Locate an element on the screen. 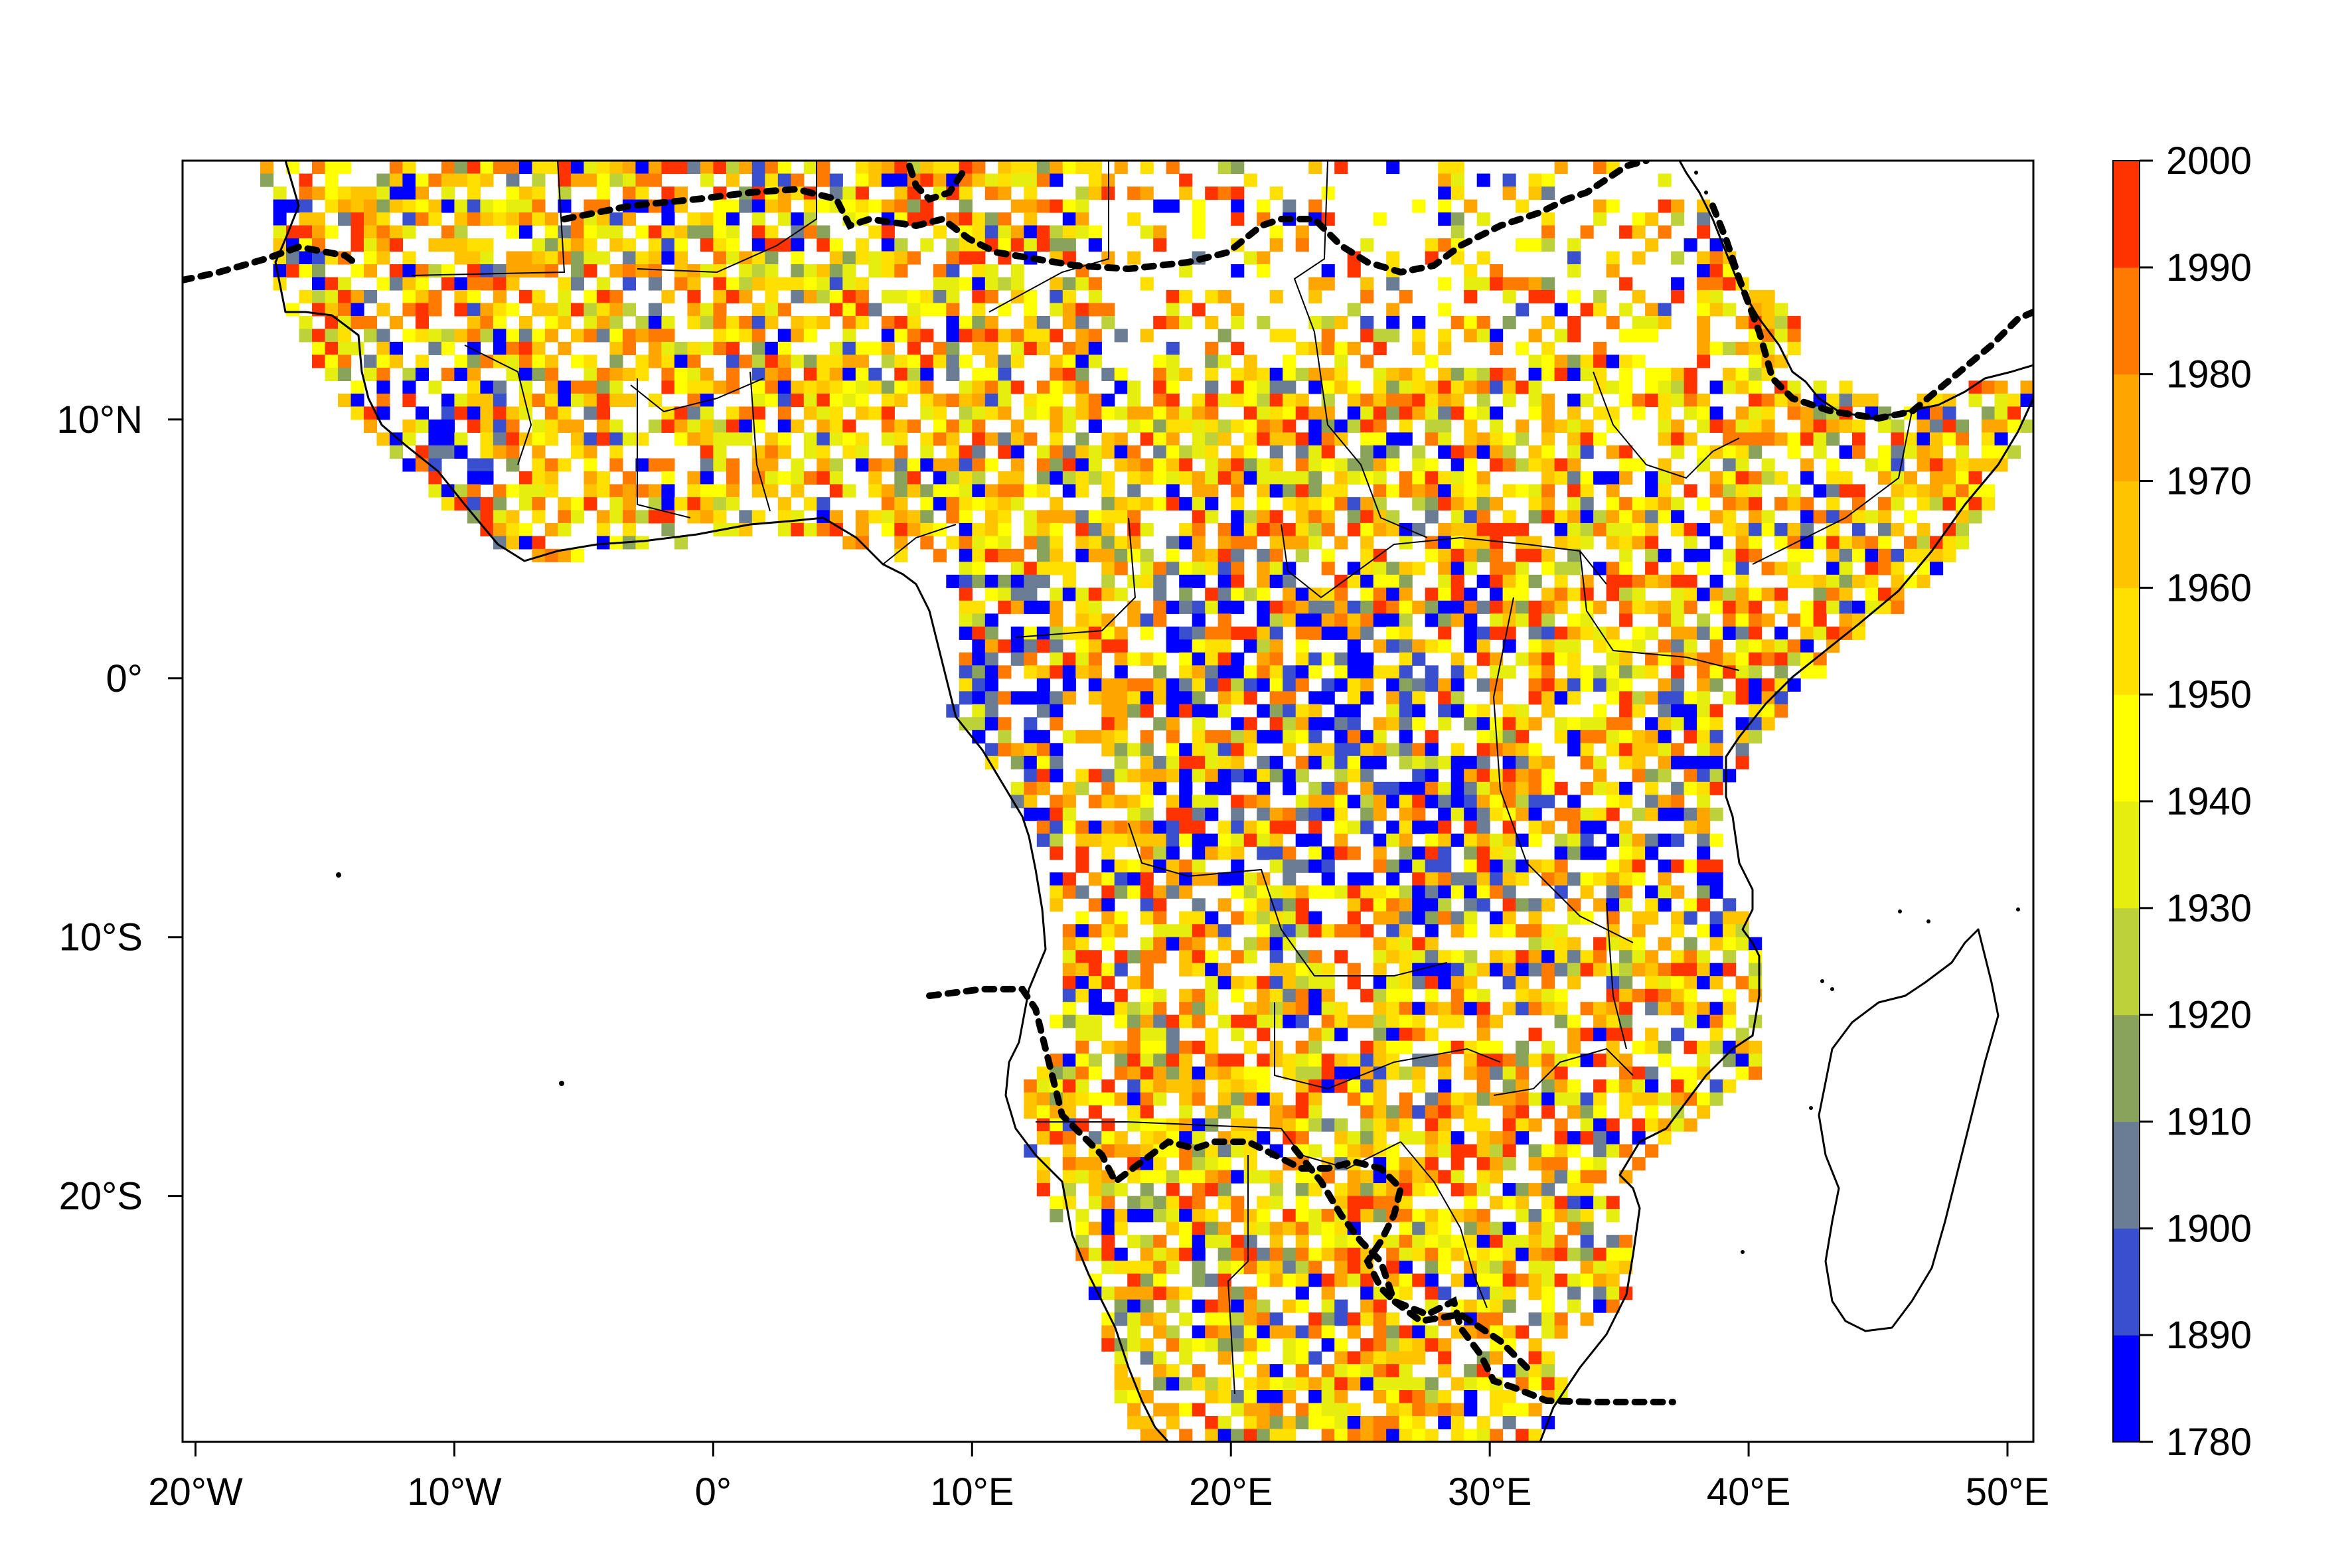  colorbar-label: 1910 is located at coordinates (2209, 1122).